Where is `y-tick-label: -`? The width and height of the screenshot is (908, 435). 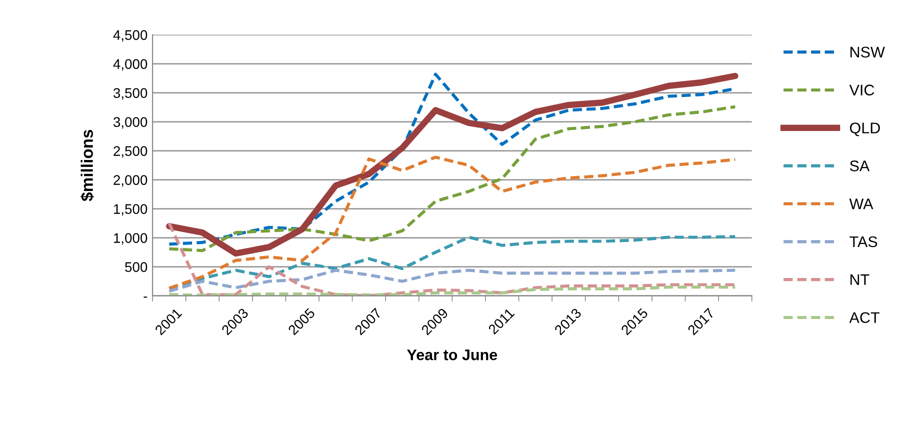 y-tick-label: - is located at coordinates (146, 297).